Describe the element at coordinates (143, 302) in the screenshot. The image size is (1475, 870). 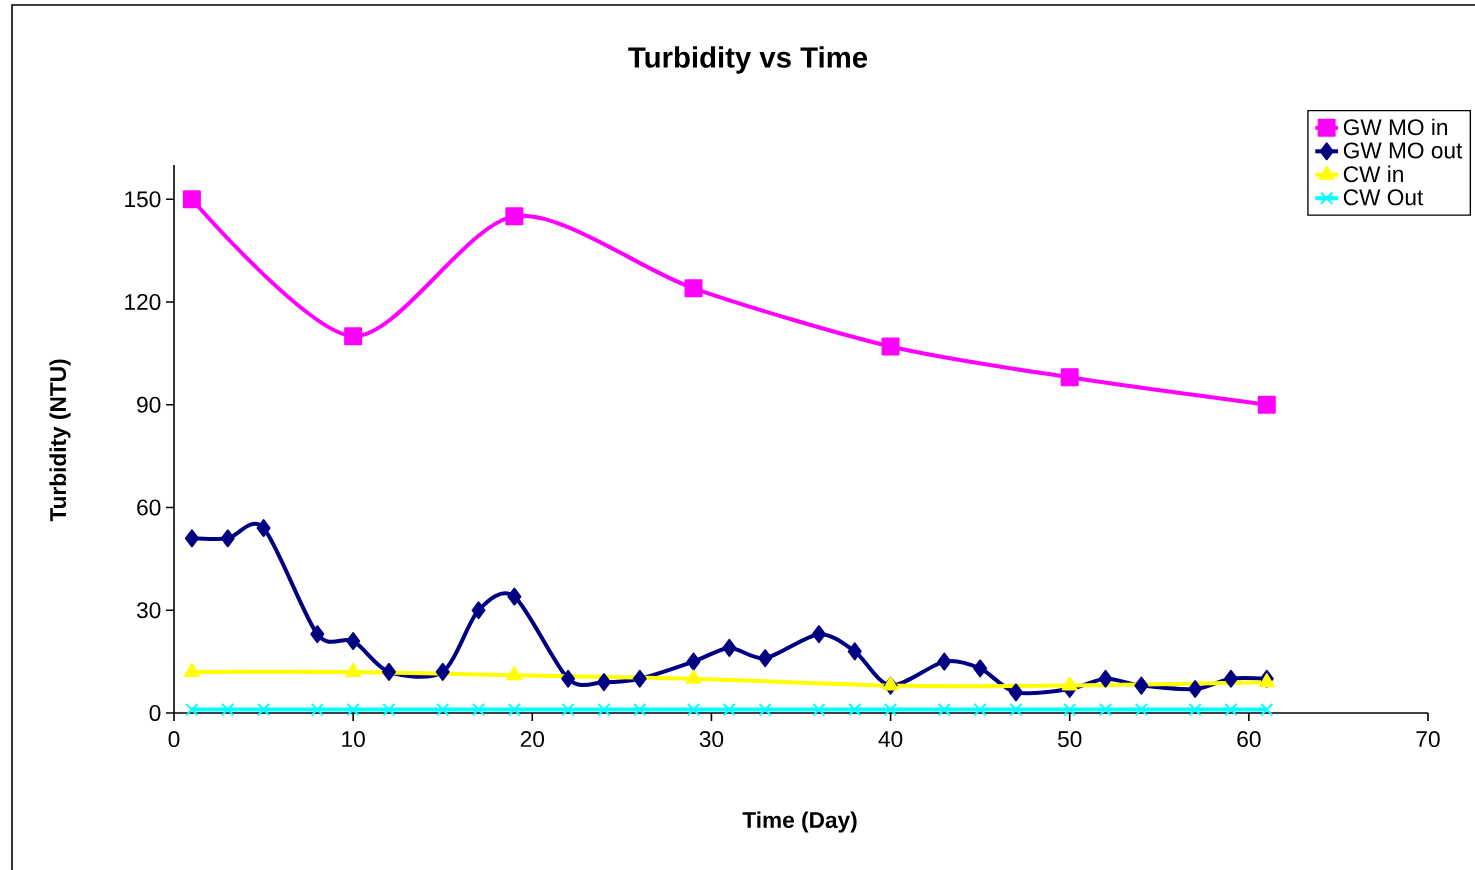
I see `y-tick-label: 120` at that location.